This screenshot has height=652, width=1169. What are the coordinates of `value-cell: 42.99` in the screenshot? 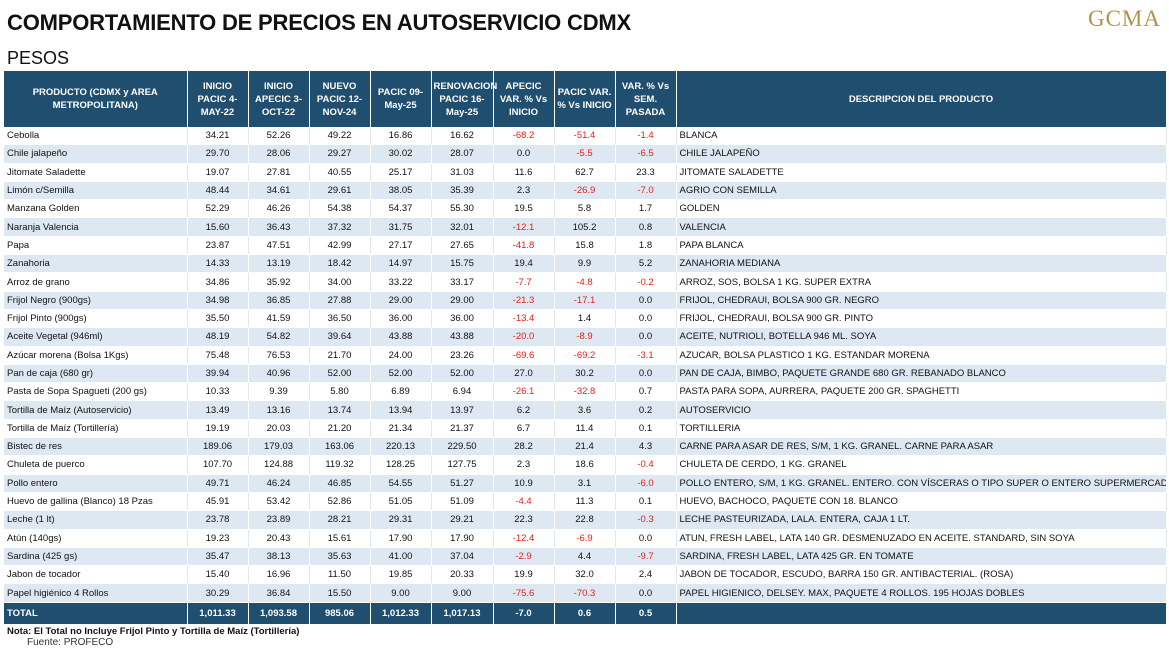 It's located at (340, 246).